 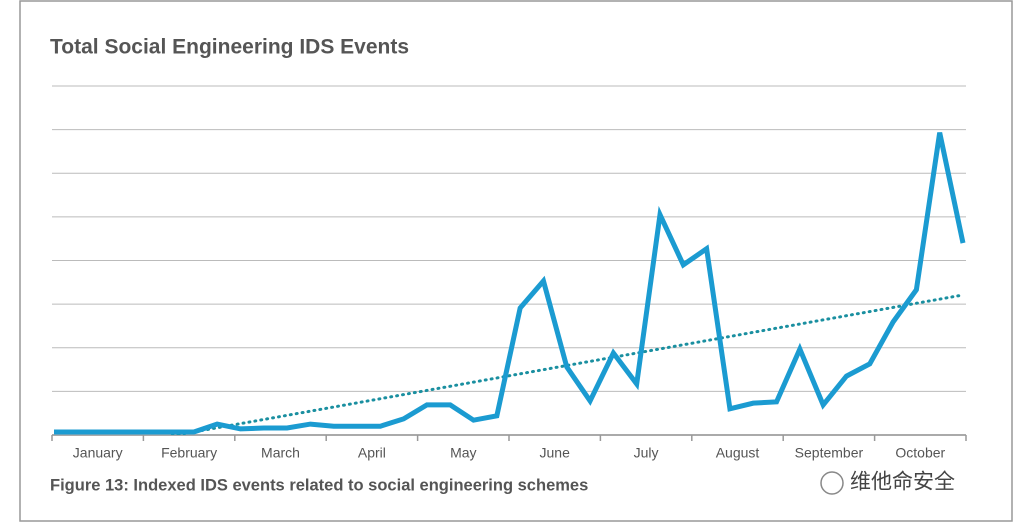 I want to click on chart-title: Total Social Engineering IDS Events, so click(x=229, y=47).